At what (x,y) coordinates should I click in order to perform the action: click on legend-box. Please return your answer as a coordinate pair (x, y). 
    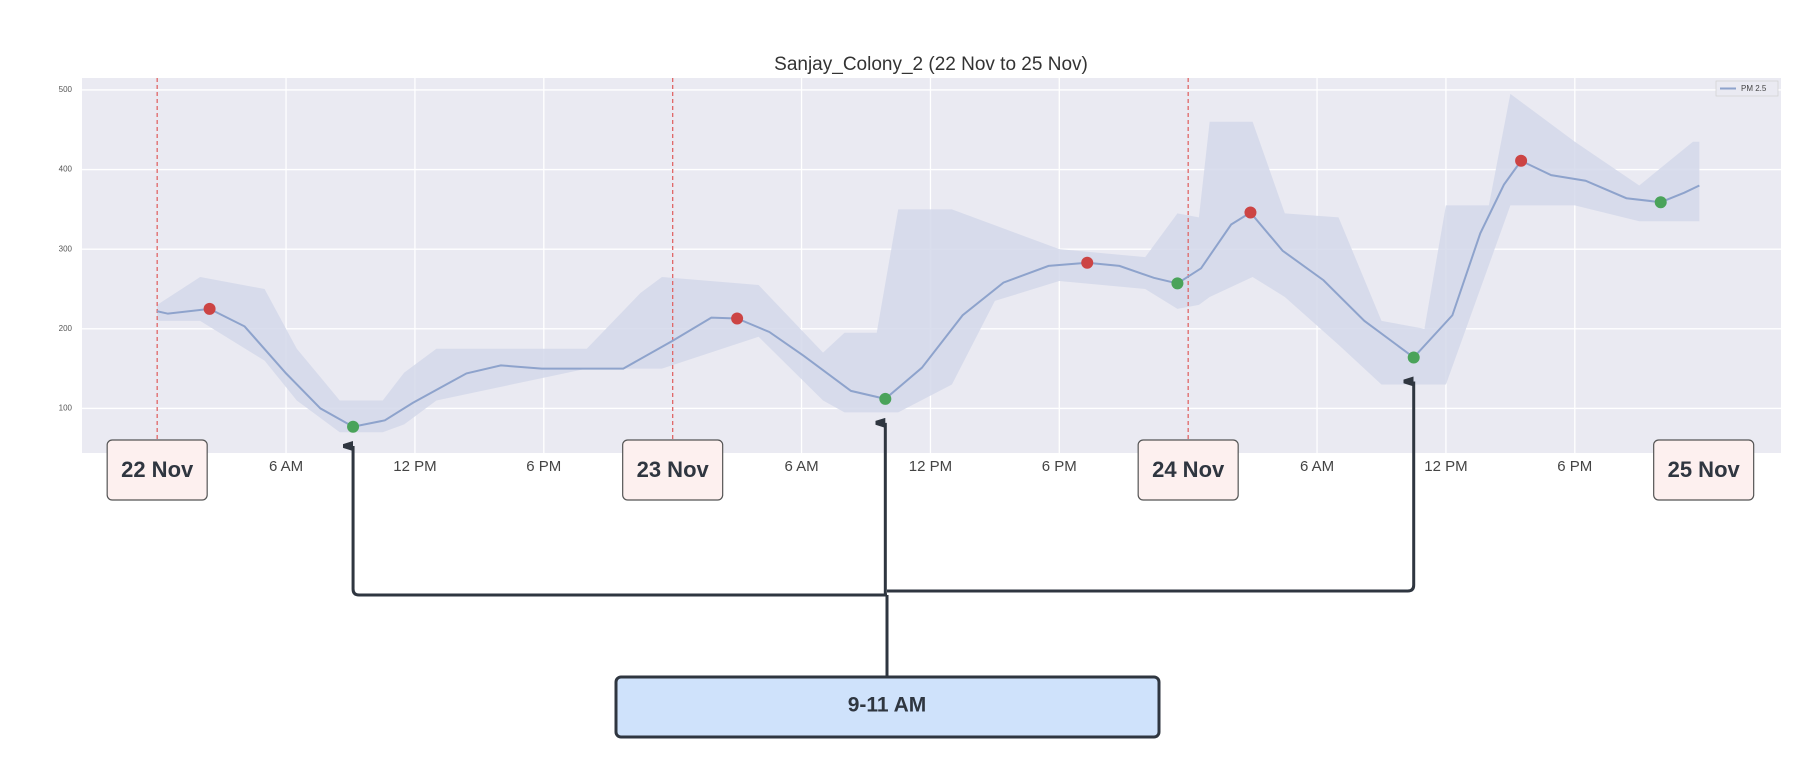
    Looking at the image, I should click on (1747, 88).